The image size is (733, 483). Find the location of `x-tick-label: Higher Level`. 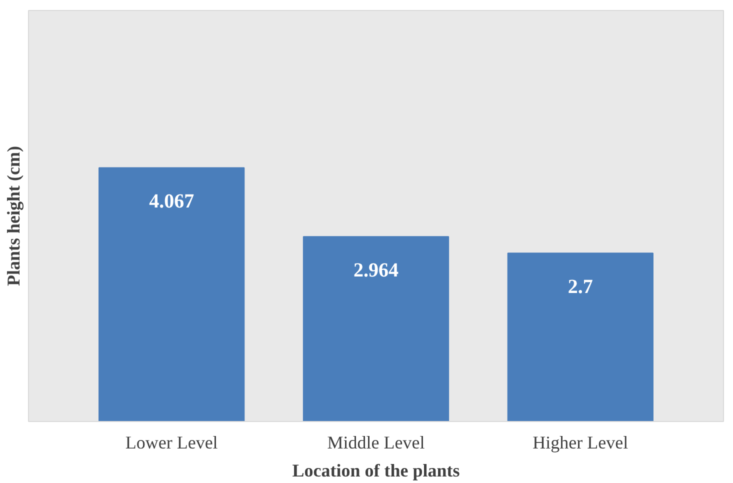

x-tick-label: Higher Level is located at coordinates (580, 442).